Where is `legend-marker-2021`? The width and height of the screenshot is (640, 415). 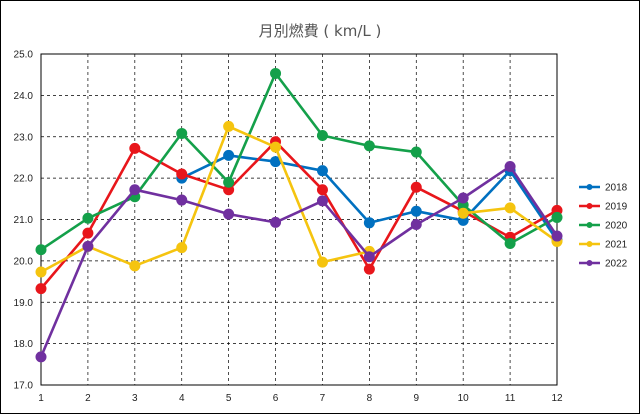
legend-marker-2021 is located at coordinates (589, 244).